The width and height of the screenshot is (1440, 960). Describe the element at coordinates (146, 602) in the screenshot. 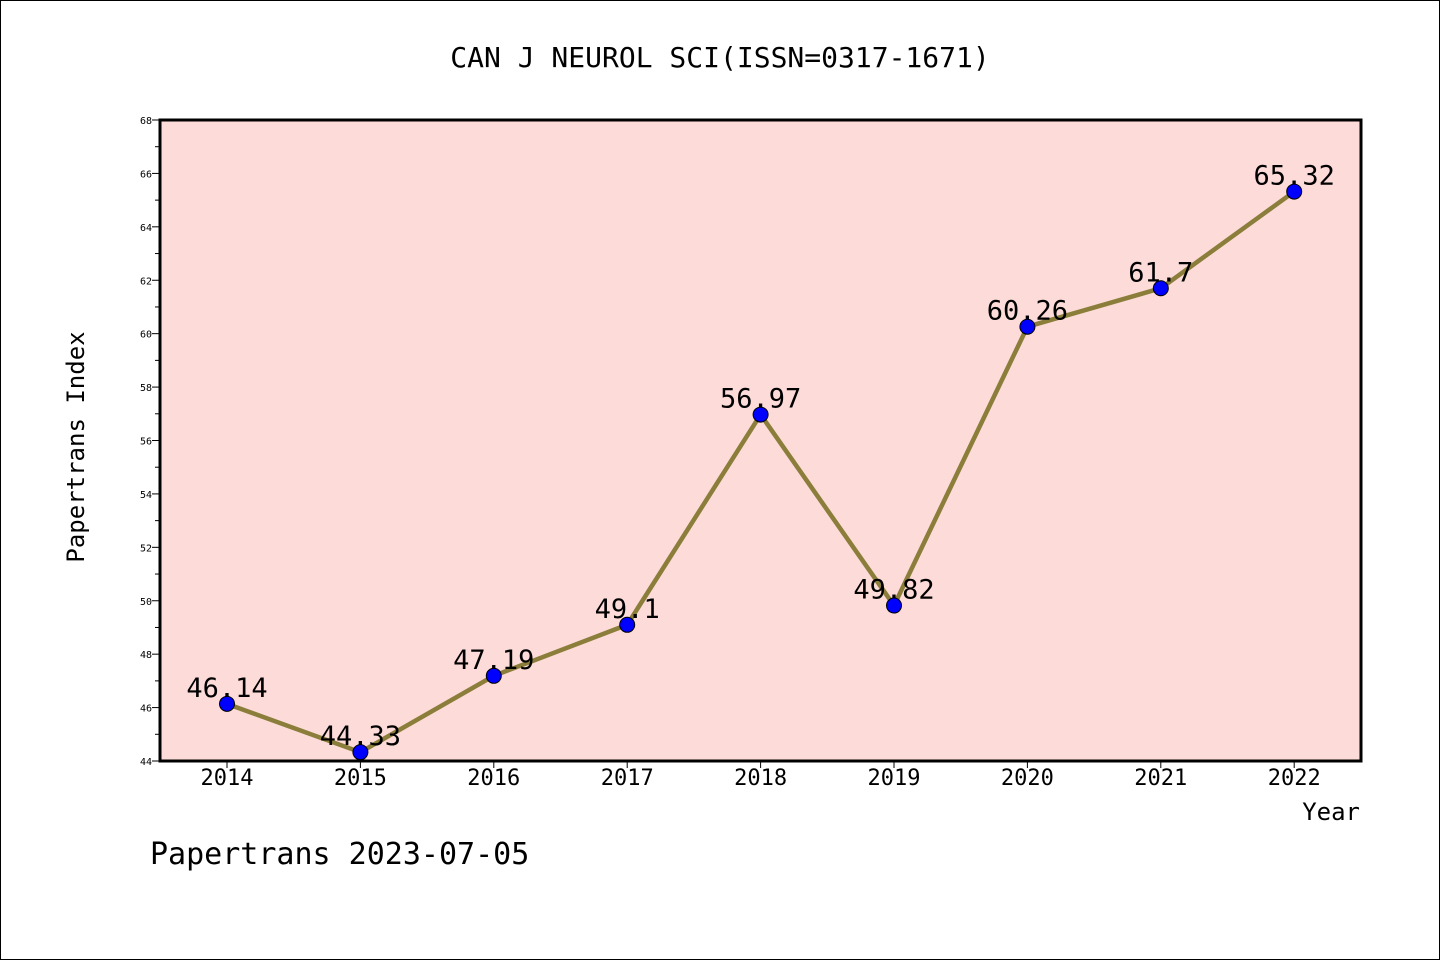

I see `y-tick-label: 50` at that location.